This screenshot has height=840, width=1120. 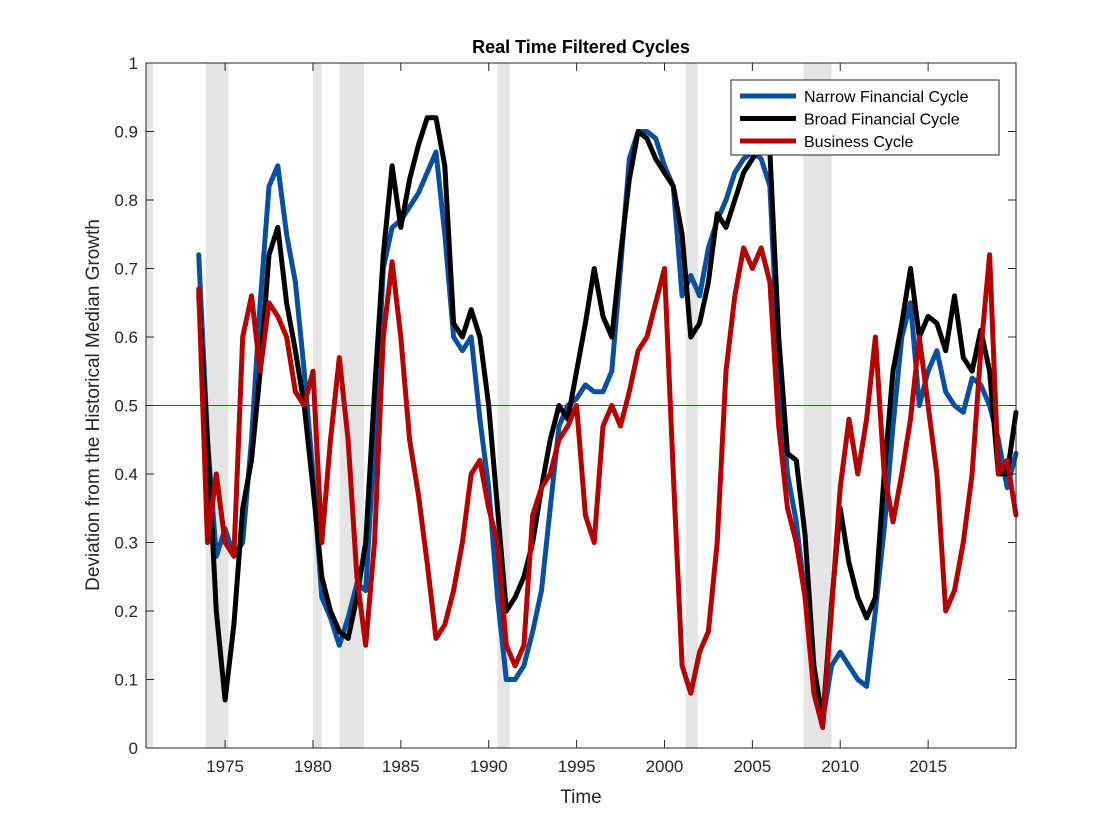 What do you see at coordinates (133, 63) in the screenshot?
I see `y-tick-label: 1` at bounding box center [133, 63].